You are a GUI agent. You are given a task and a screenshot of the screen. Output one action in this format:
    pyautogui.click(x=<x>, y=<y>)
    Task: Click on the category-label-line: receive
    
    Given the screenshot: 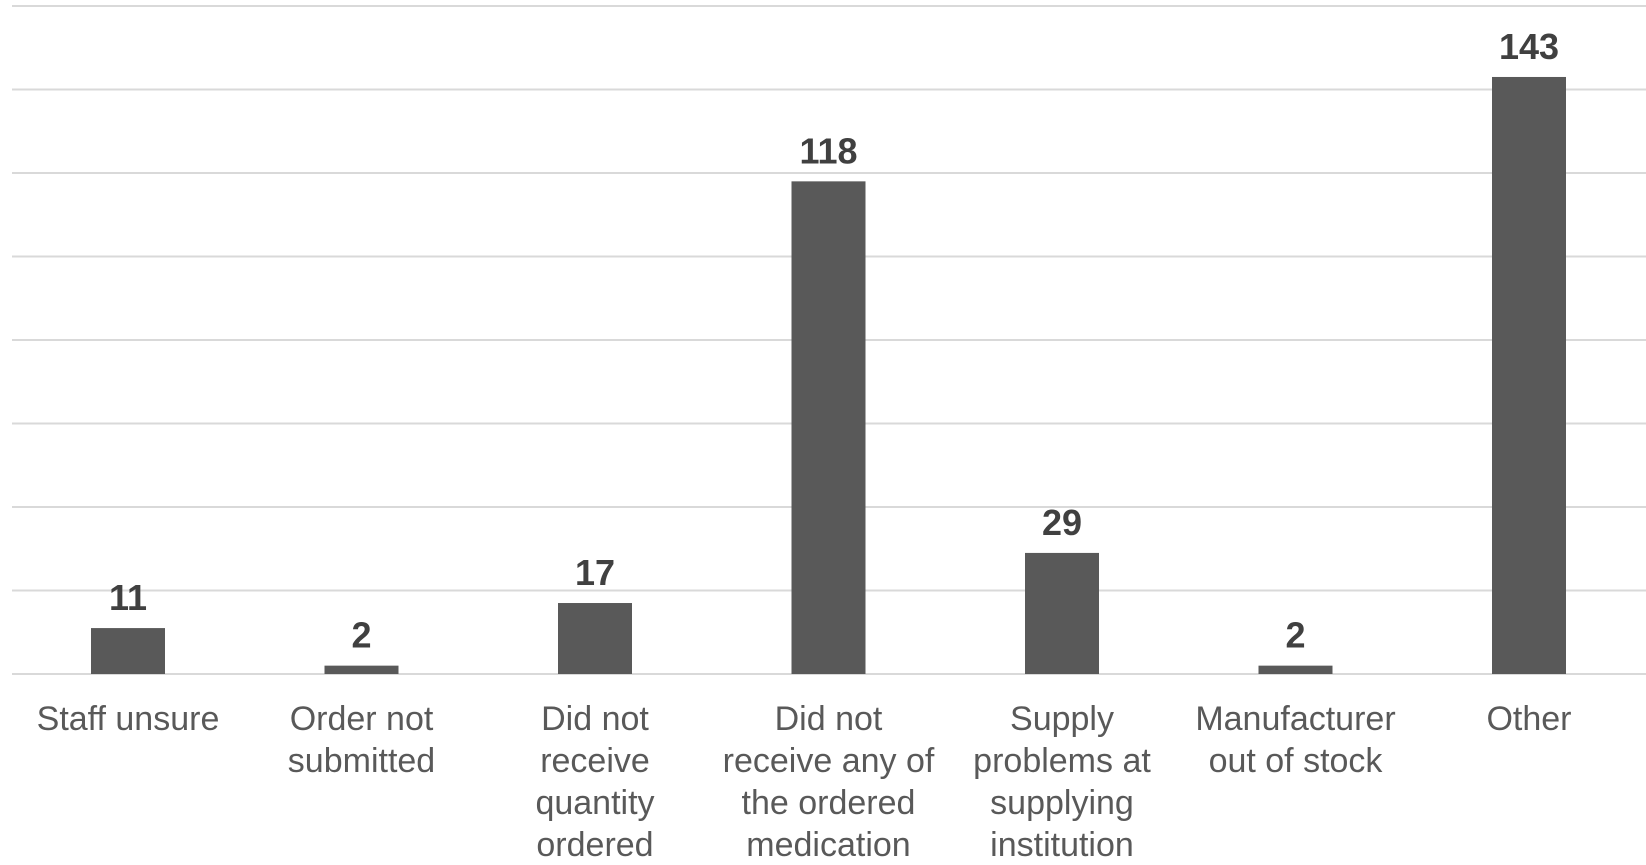 What is the action you would take?
    pyautogui.click(x=595, y=761)
    